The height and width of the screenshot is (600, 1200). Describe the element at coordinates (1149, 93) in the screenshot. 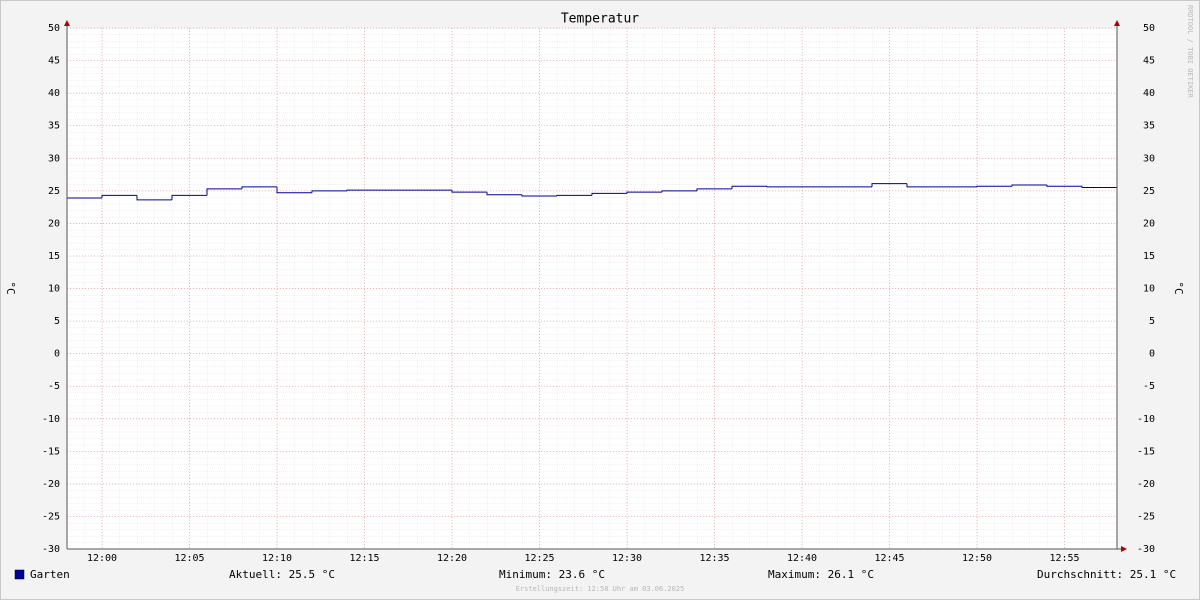

I see `y-tick-label-right: 40` at that location.